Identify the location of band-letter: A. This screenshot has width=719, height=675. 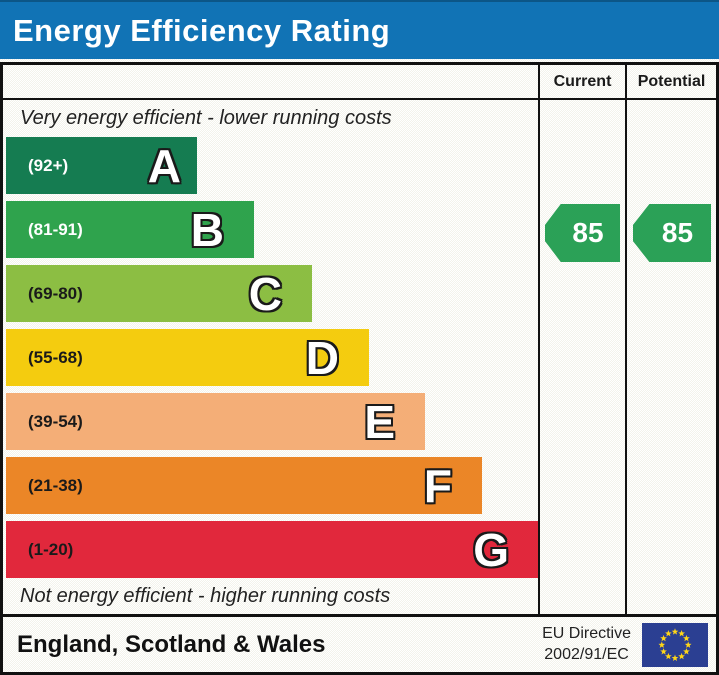
(164, 165).